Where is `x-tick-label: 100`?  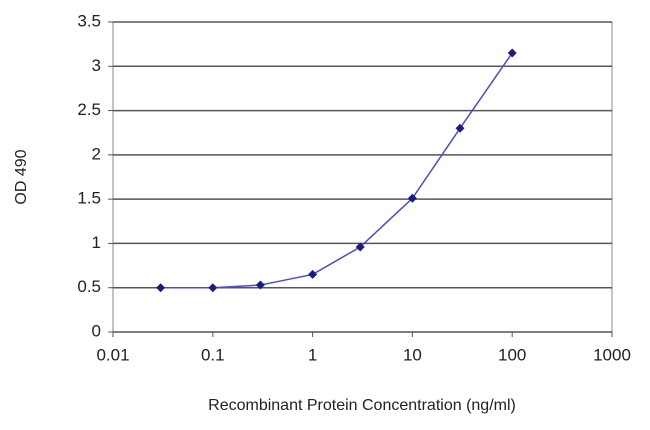
x-tick-label: 100 is located at coordinates (512, 354).